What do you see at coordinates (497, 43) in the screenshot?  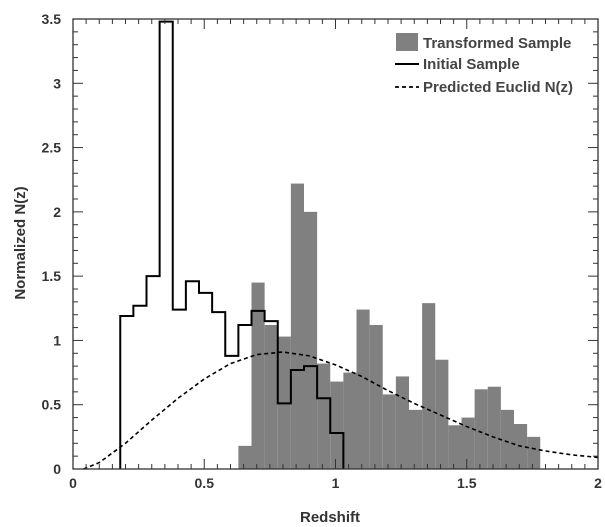 I see `legend-label-transformed-sample: Transformed Sample` at bounding box center [497, 43].